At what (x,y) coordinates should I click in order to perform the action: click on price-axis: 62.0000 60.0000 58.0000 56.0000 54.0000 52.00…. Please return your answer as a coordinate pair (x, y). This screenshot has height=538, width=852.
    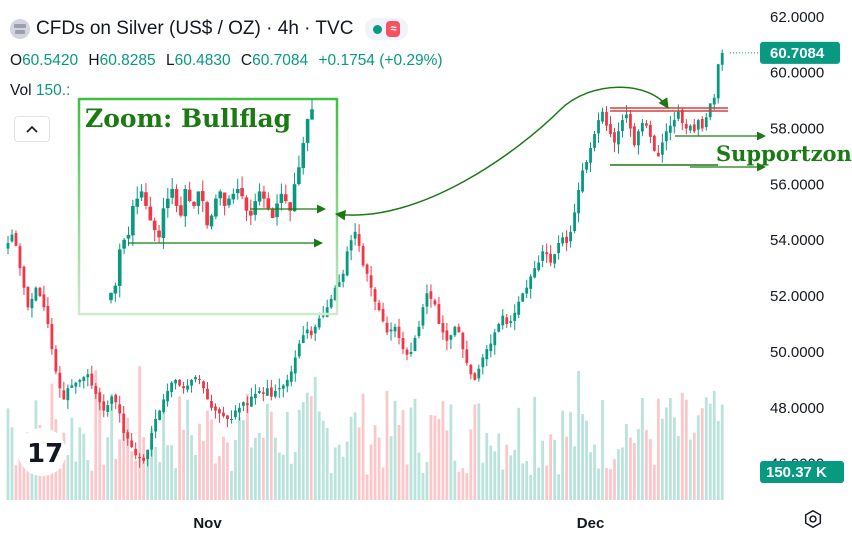
    Looking at the image, I should click on (787, 246).